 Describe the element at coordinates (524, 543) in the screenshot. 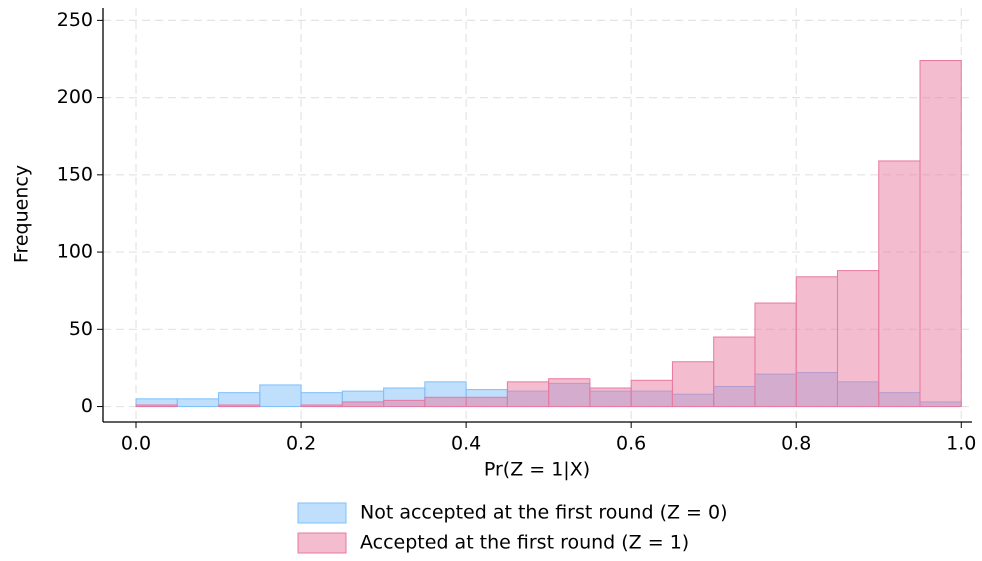

I see `legend-label: Accepted at the first round (Z = 1)` at that location.